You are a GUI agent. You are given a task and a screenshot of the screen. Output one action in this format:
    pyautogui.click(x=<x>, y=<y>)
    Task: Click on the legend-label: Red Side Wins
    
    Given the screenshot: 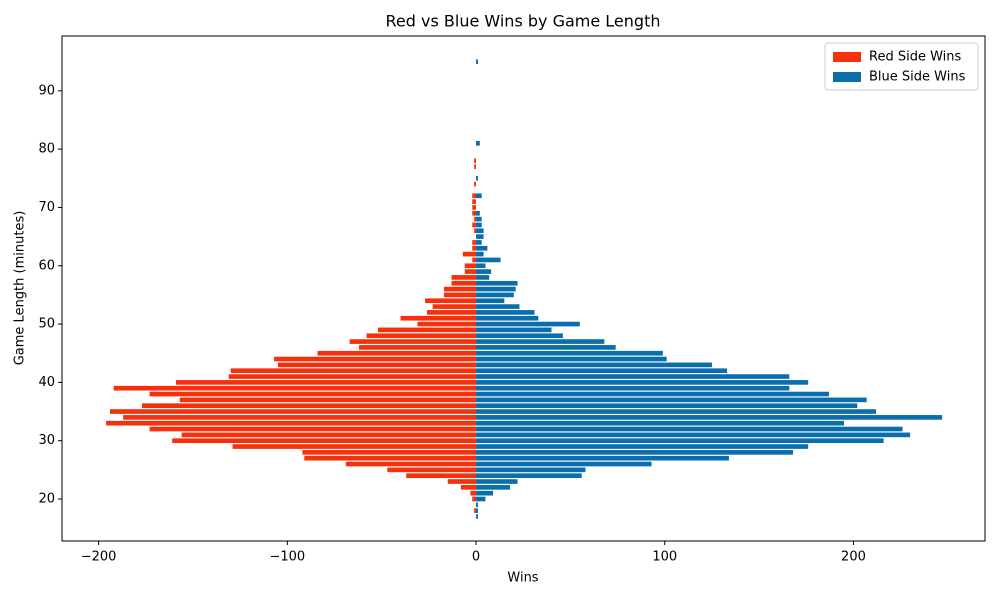 What is the action you would take?
    pyautogui.click(x=915, y=57)
    